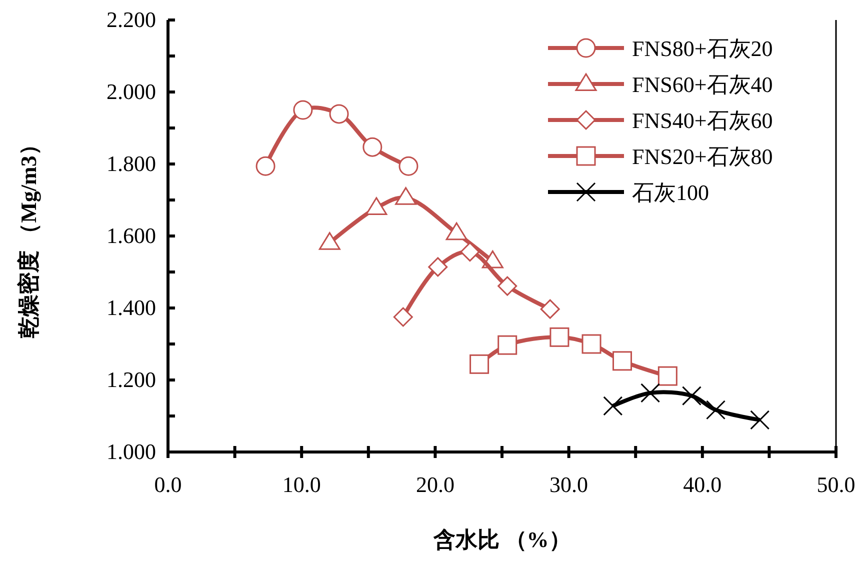 The image size is (861, 561). Describe the element at coordinates (501, 539) in the screenshot. I see `x-axis-title: 含水比 （%）` at that location.